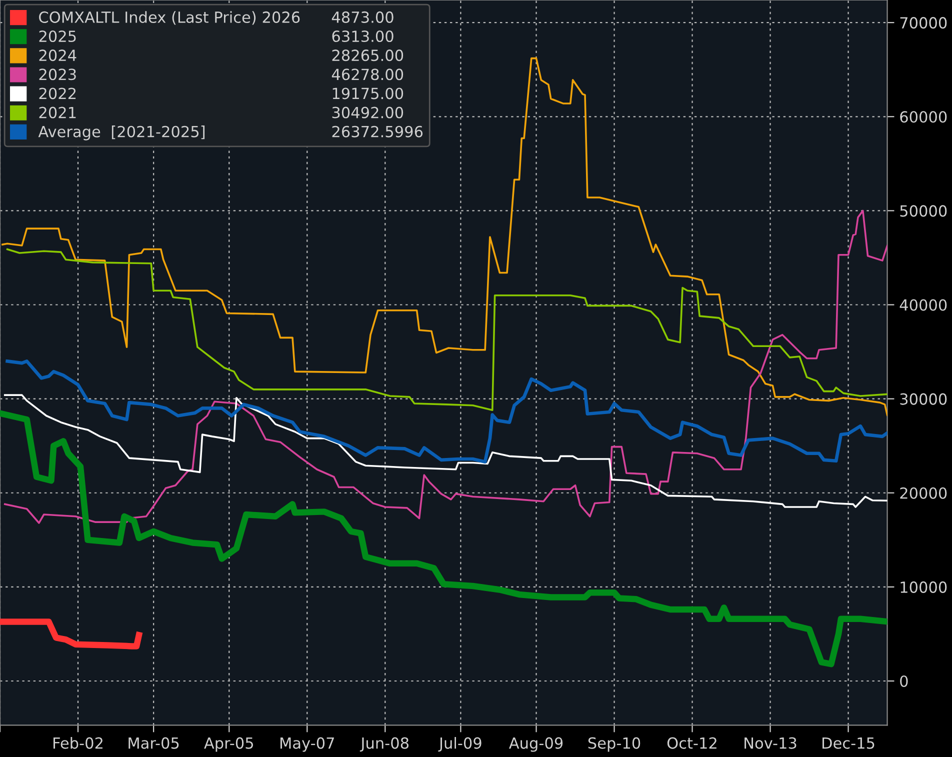 This screenshot has height=757, width=952. What do you see at coordinates (228, 744) in the screenshot?
I see `x-tick-label: Apr-05` at bounding box center [228, 744].